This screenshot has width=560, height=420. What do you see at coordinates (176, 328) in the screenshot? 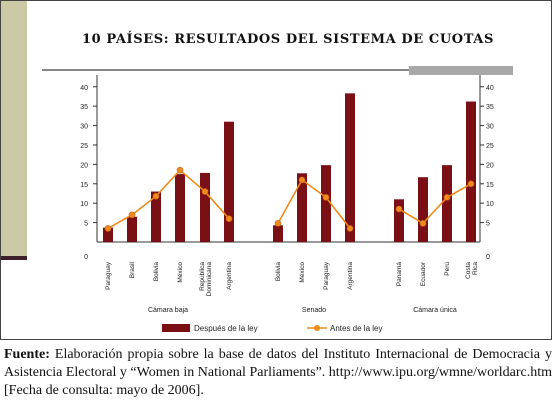
I see `legend-bar-swatch` at bounding box center [176, 328].